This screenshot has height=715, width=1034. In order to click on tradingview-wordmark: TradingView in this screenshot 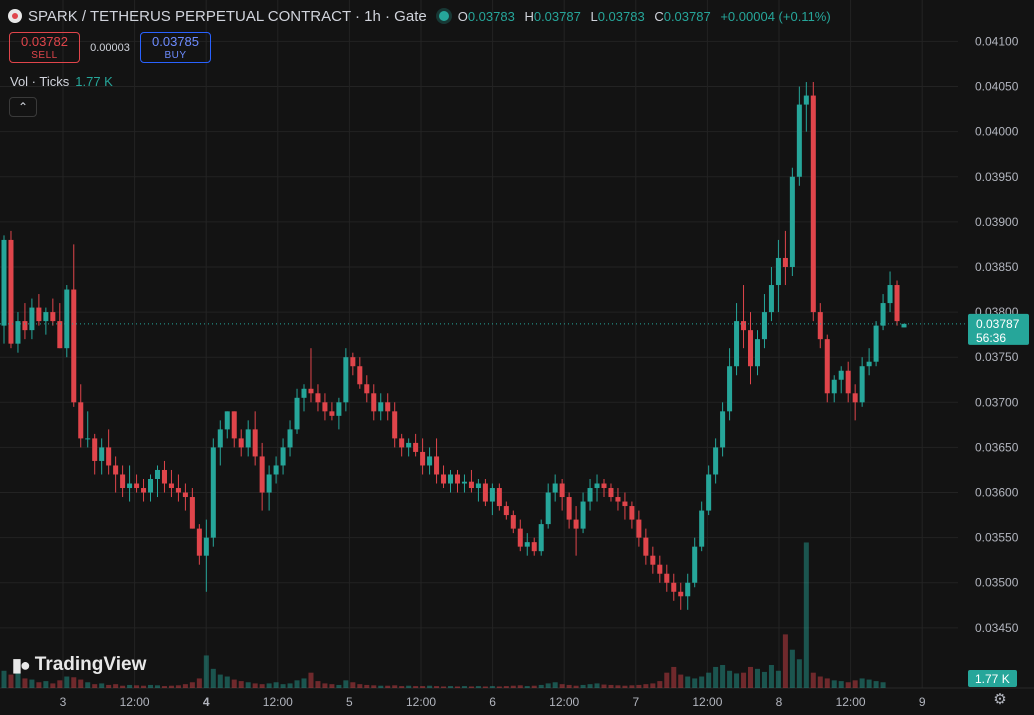, I will do `click(90, 664)`.